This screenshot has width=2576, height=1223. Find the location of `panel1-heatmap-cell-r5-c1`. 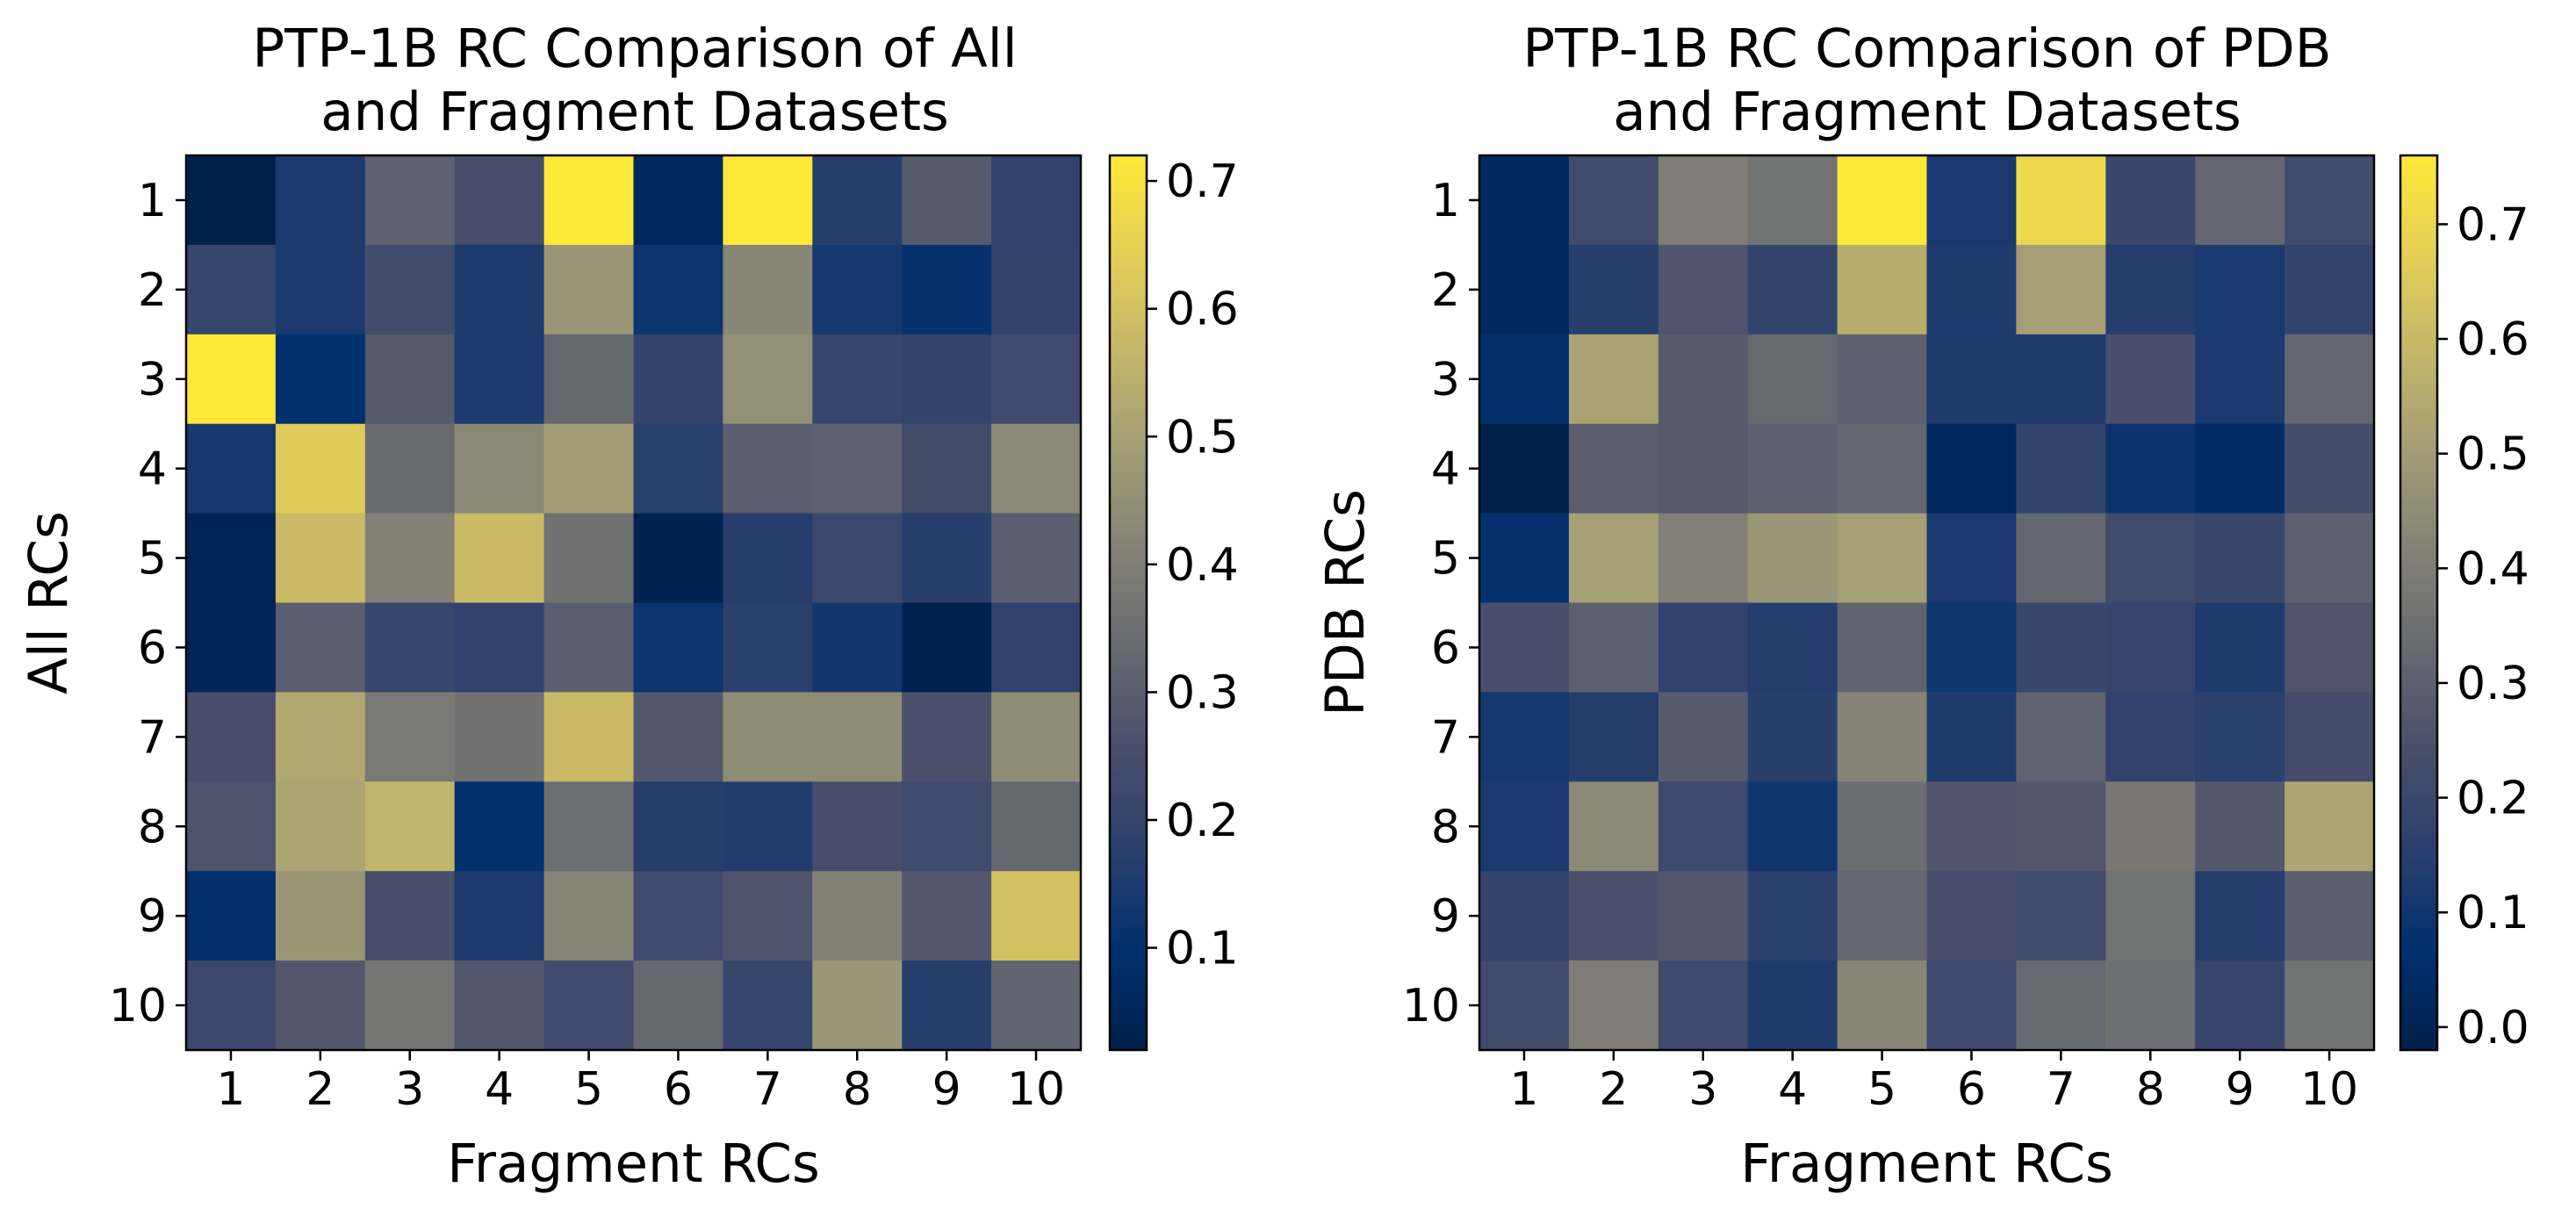

panel1-heatmap-cell-r5-c1 is located at coordinates (231, 558).